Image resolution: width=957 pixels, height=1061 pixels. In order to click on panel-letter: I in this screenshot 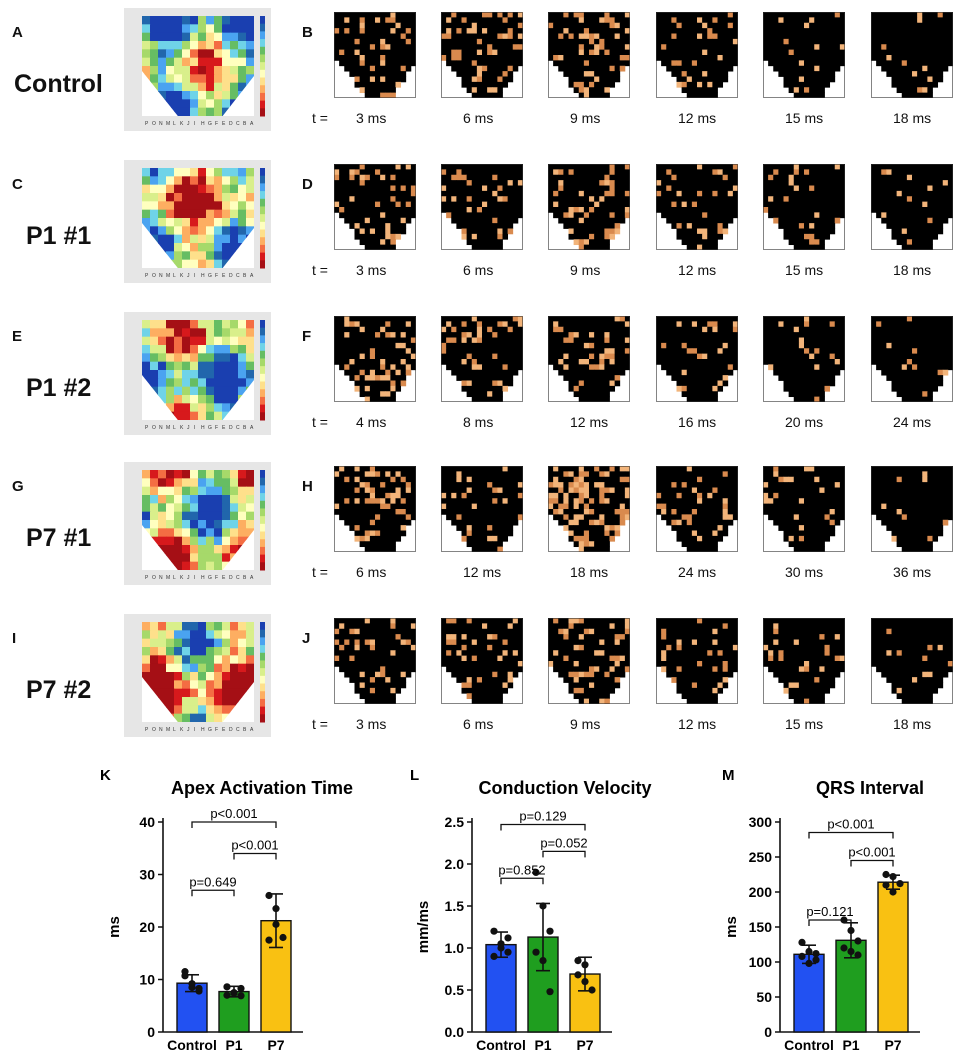, I will do `click(14, 638)`.